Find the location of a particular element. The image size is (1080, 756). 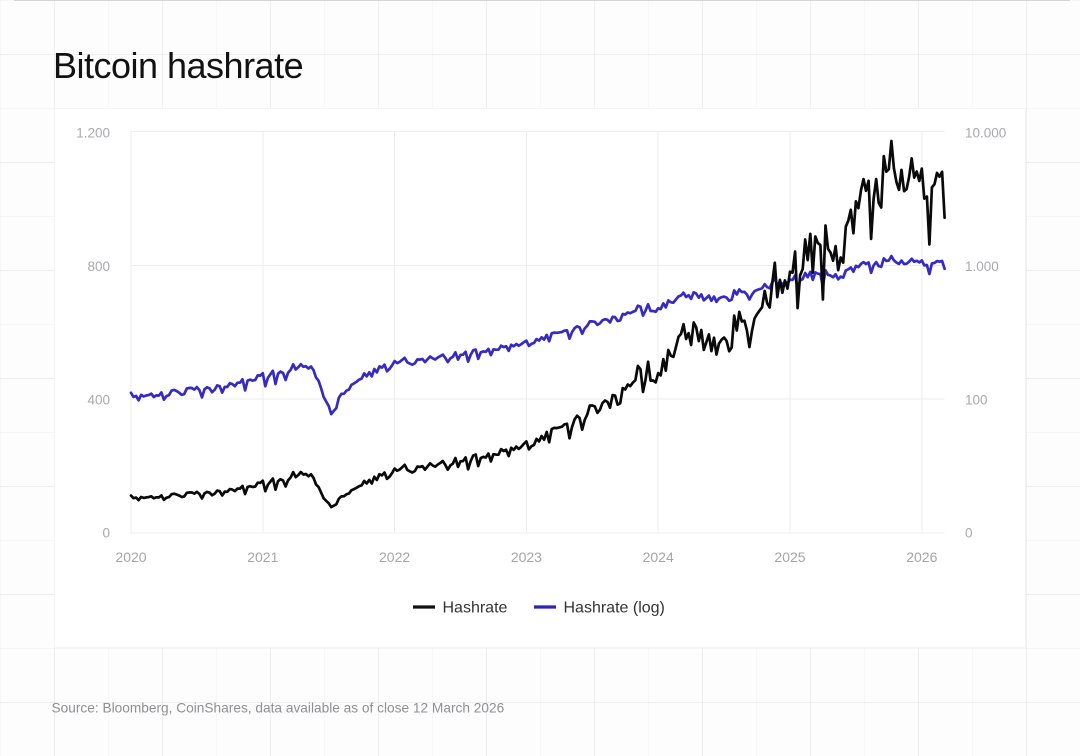

svg-text: 2023 is located at coordinates (526, 557).